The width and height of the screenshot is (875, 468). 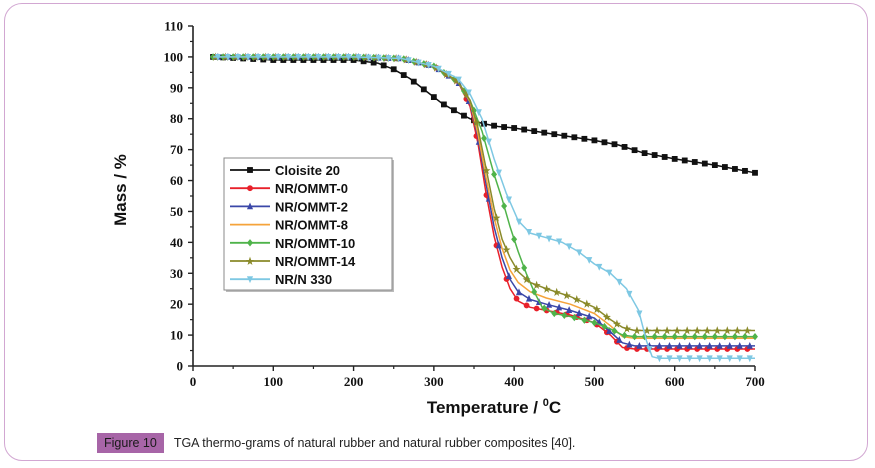 I want to click on legend-item: NR/OMMT-0, so click(x=289, y=188).